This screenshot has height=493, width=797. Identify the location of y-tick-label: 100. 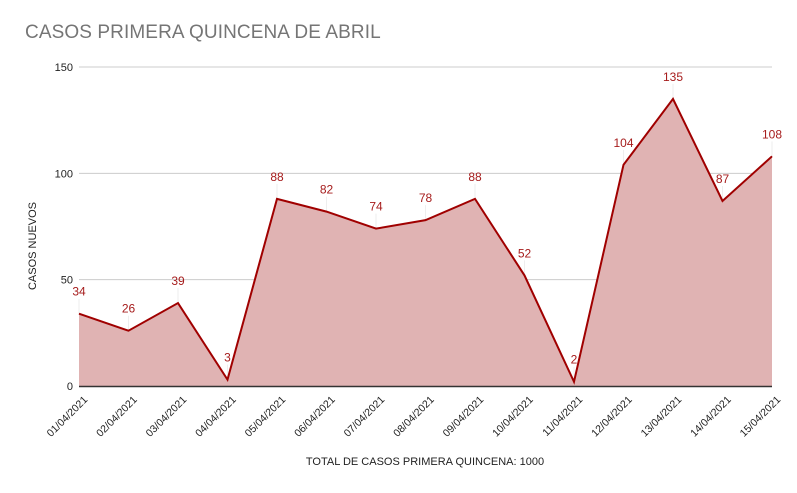
(64, 174).